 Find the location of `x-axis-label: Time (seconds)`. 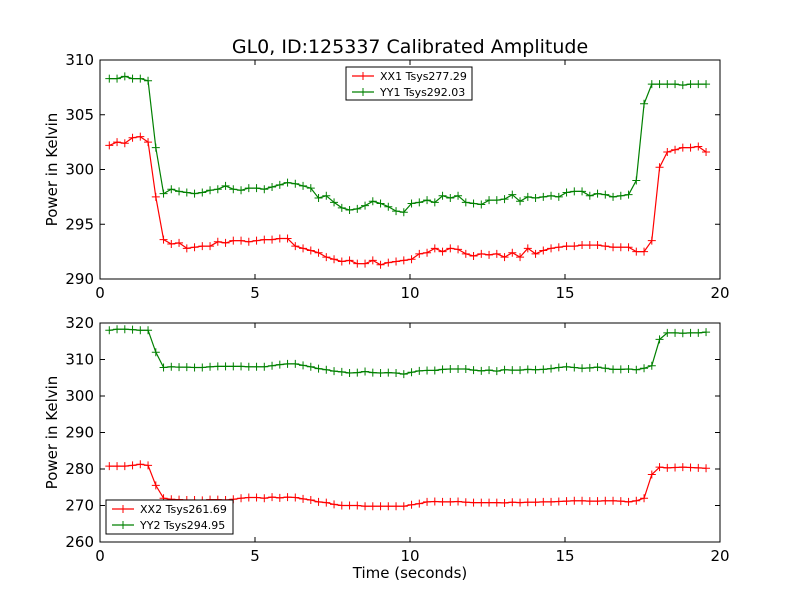

x-axis-label: Time (seconds) is located at coordinates (410, 573).